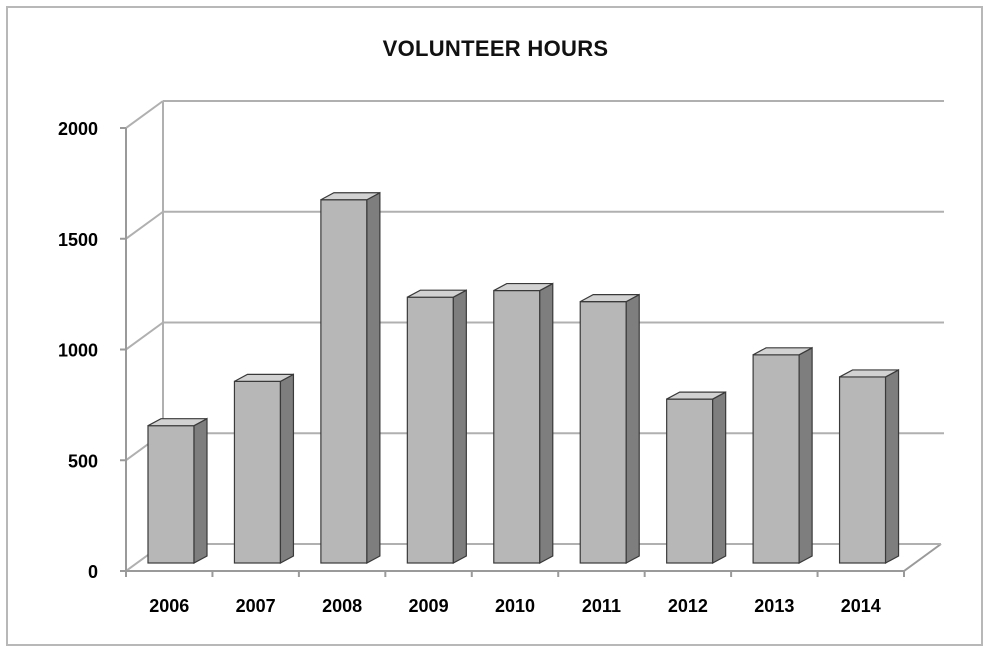 The width and height of the screenshot is (991, 646). I want to click on x-tick-label: 2009, so click(429, 606).